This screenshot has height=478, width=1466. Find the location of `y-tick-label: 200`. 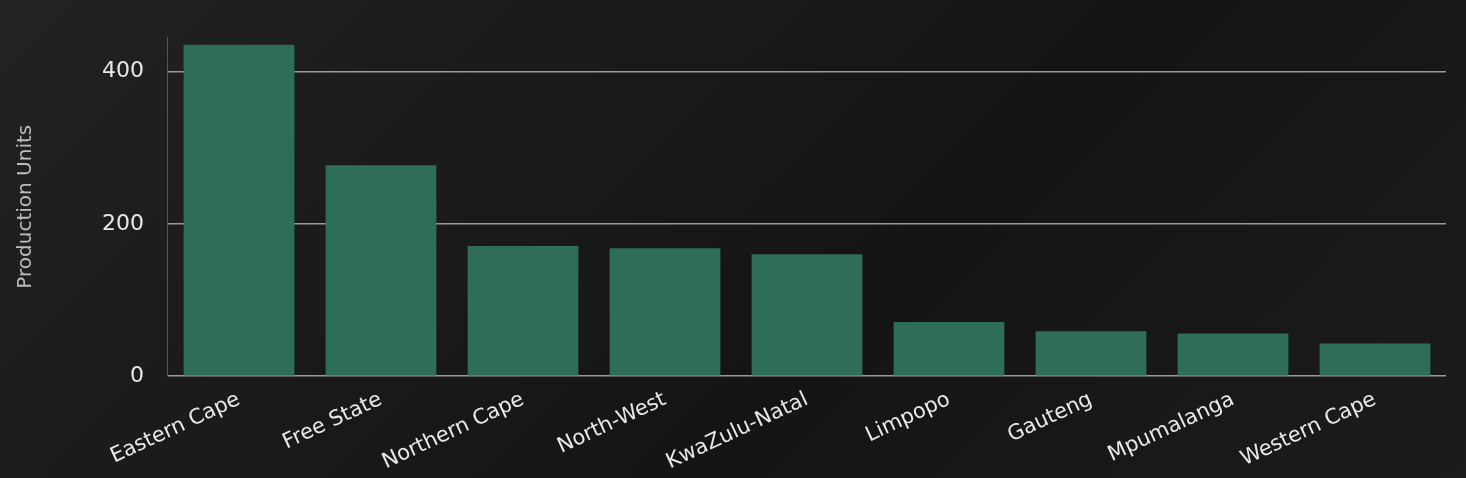

y-tick-label: 200 is located at coordinates (122, 222).